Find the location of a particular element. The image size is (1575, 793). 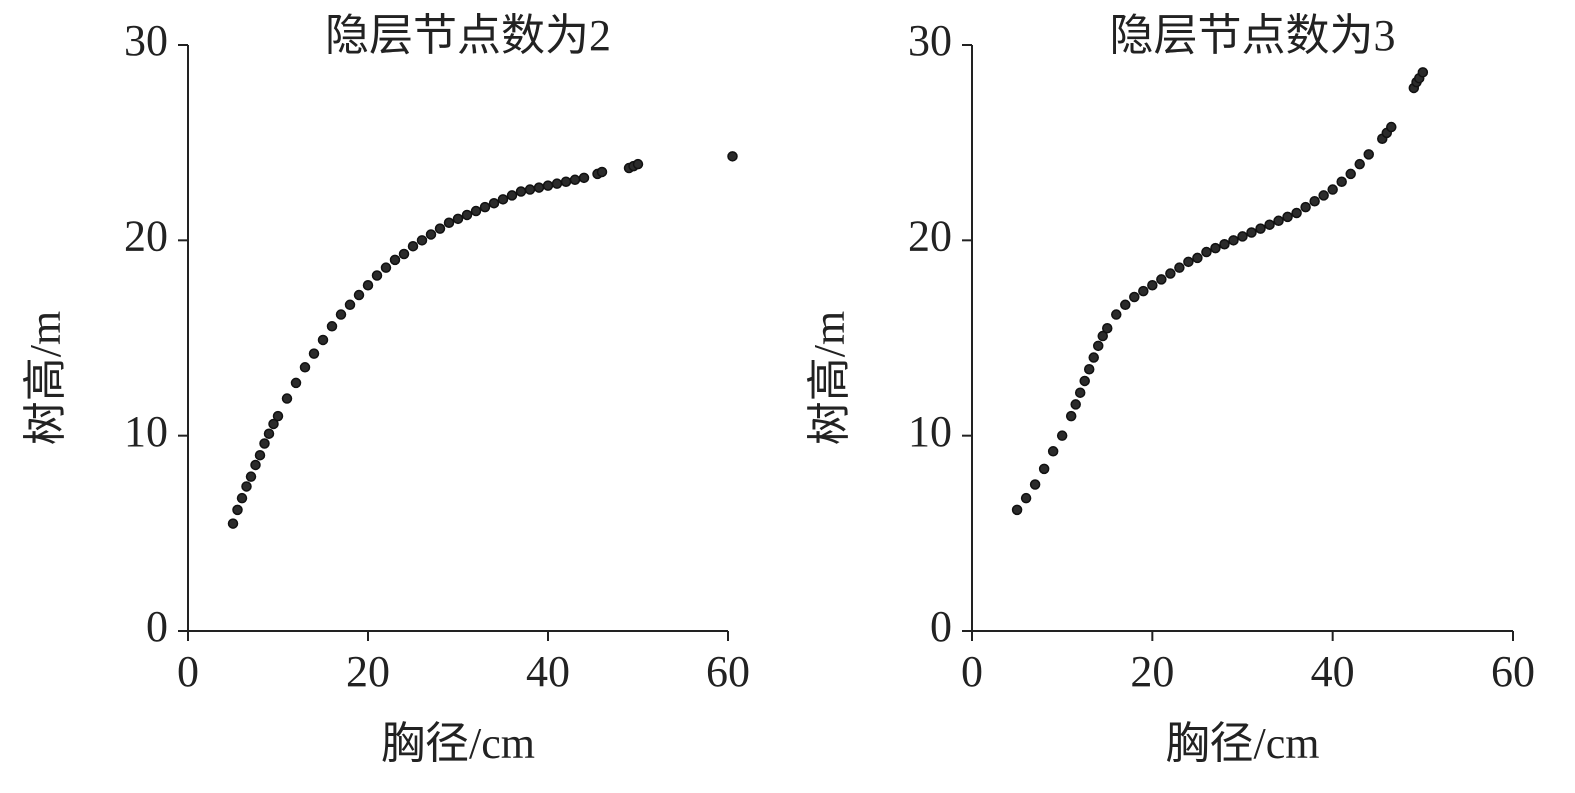

chart-title: 隐层节点数为2 is located at coordinates (468, 35).